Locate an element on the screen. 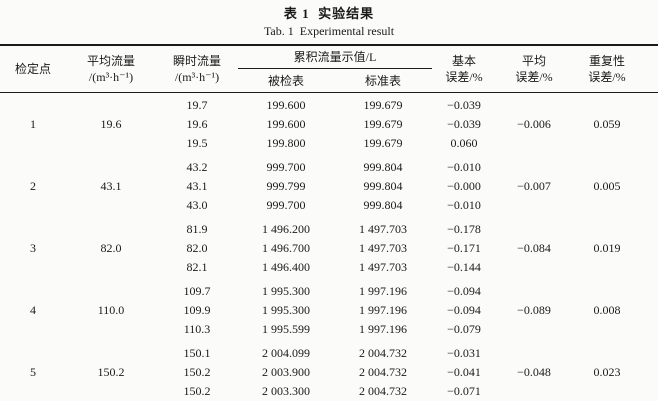 Image resolution: width=658 pixels, height=401 pixels. cell-inst-flow: 43.1 is located at coordinates (197, 186).